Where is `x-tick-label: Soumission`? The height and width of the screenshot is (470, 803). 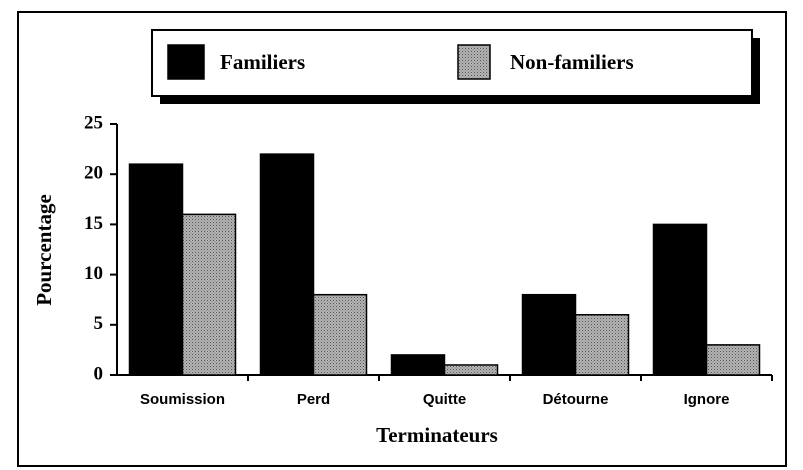 x-tick-label: Soumission is located at coordinates (182, 399).